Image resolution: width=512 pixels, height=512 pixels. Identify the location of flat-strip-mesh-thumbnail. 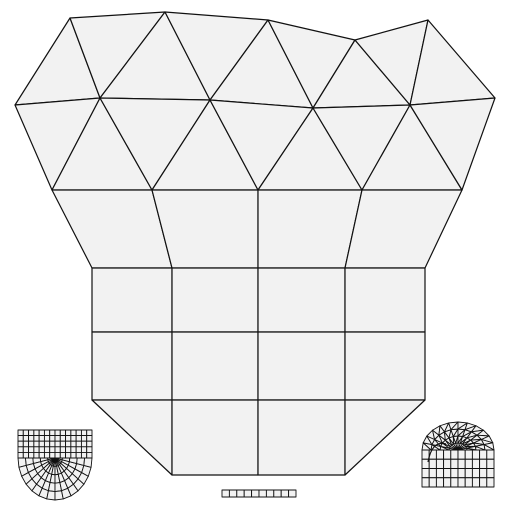
(259, 493).